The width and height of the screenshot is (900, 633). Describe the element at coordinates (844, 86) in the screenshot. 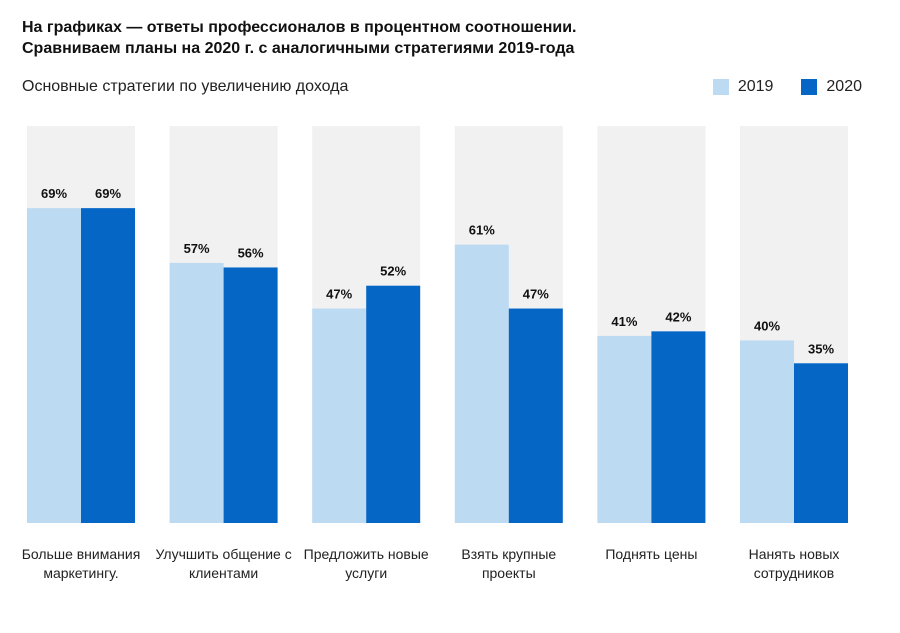

I see `legend-label-2020: 2020` at that location.